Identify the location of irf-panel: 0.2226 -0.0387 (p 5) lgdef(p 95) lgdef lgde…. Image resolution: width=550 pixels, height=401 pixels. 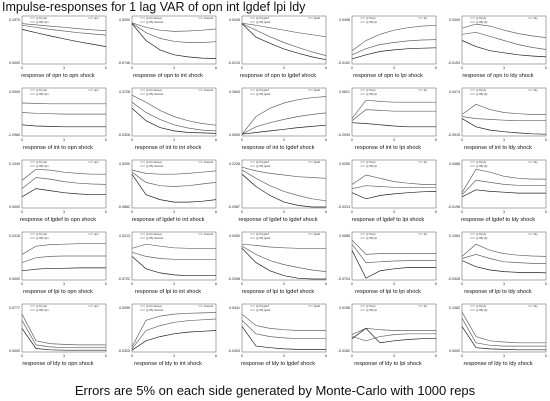
(277, 191).